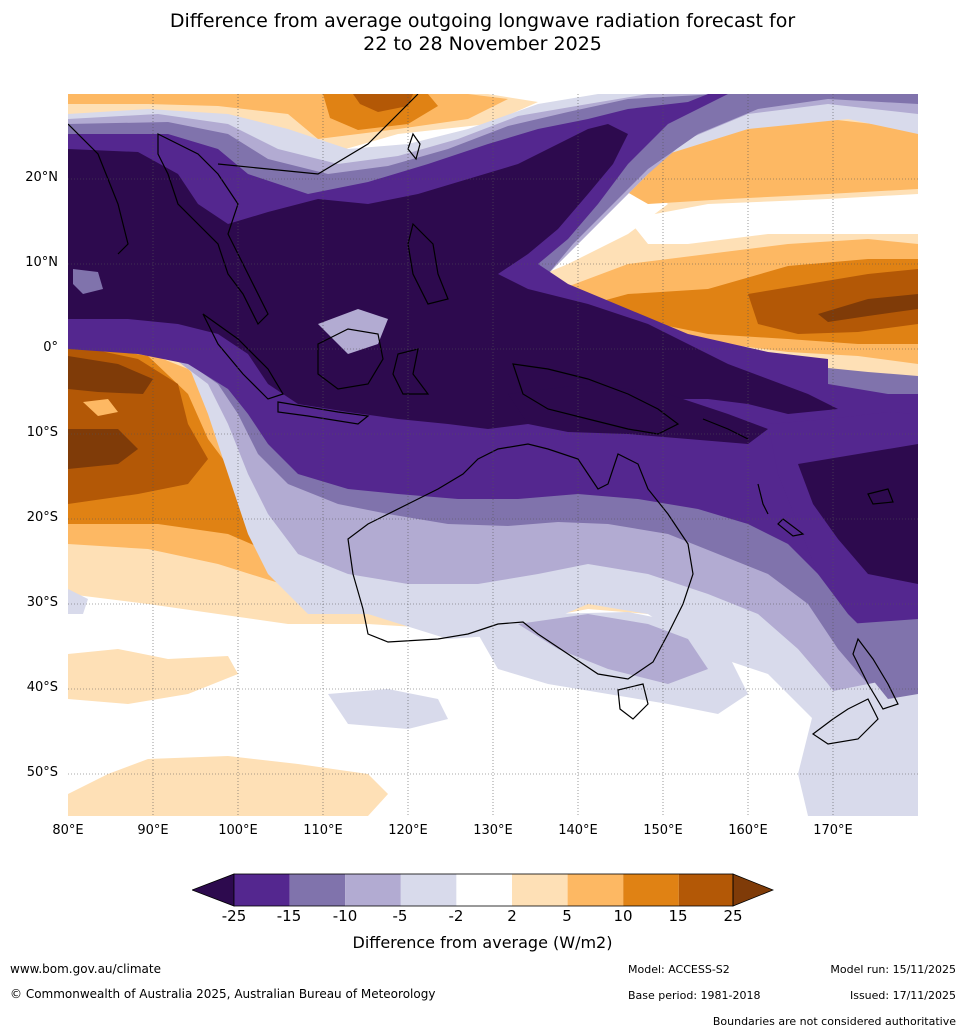 The image size is (965, 1035). I want to click on coast-china, so click(318, 134).